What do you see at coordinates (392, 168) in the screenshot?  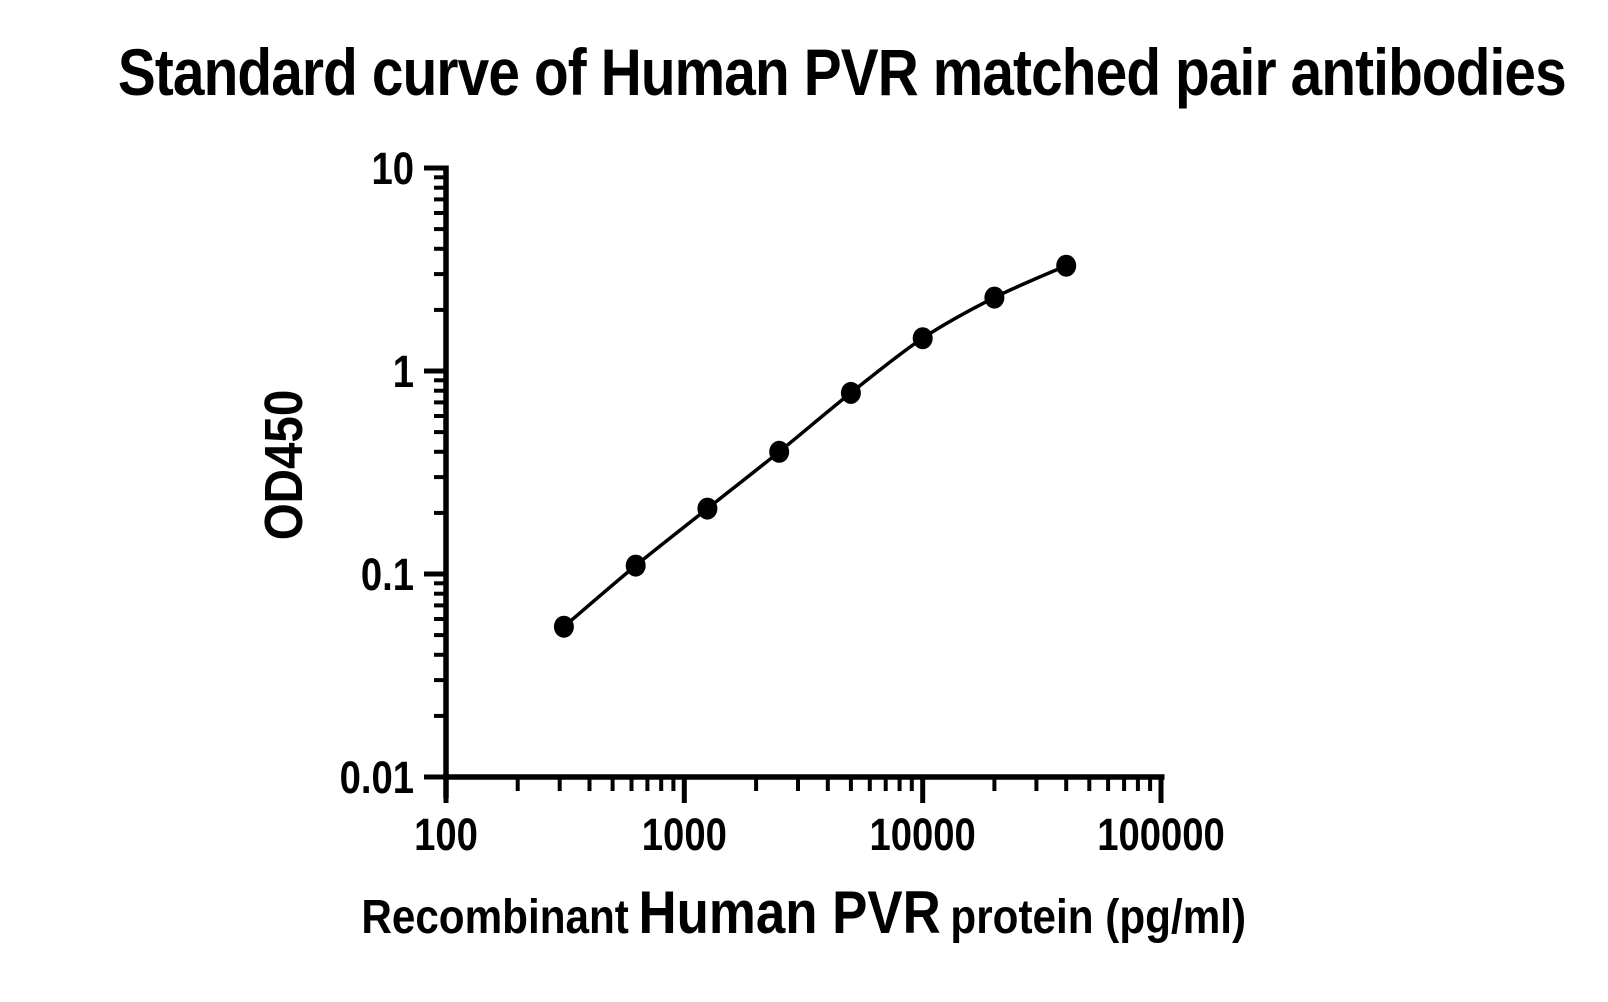 I see `y-axis-tick-label: 10` at bounding box center [392, 168].